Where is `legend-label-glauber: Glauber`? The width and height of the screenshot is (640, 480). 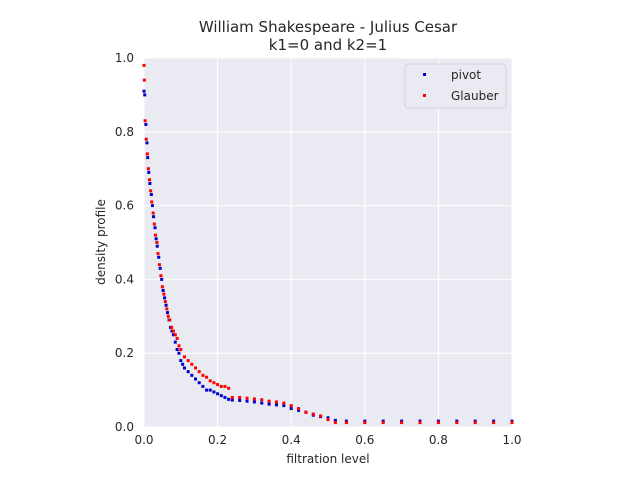 legend-label-glauber: Glauber is located at coordinates (475, 96).